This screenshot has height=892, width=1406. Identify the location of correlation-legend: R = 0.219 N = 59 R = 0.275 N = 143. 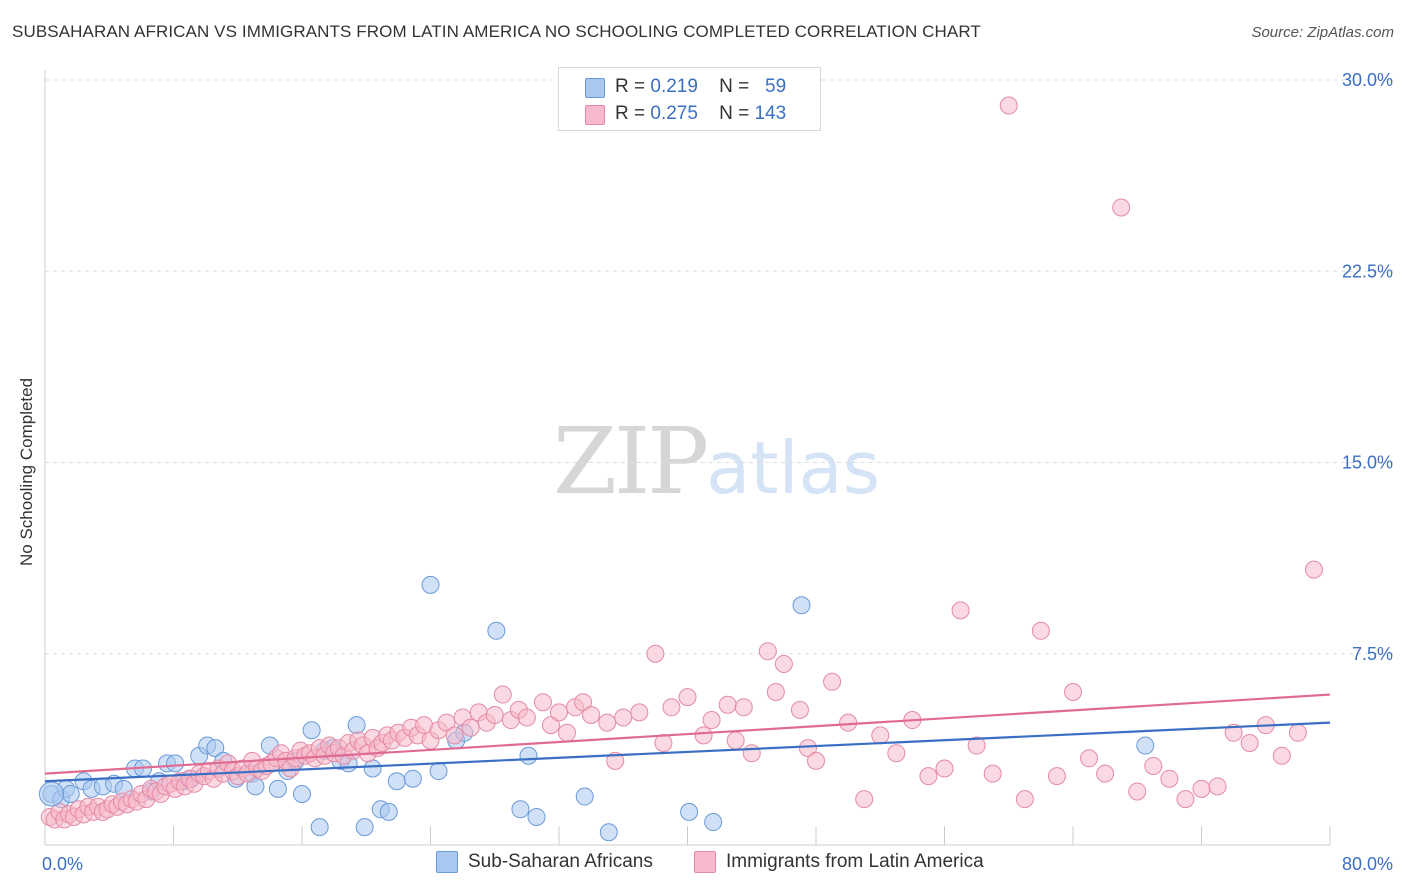
(689, 99).